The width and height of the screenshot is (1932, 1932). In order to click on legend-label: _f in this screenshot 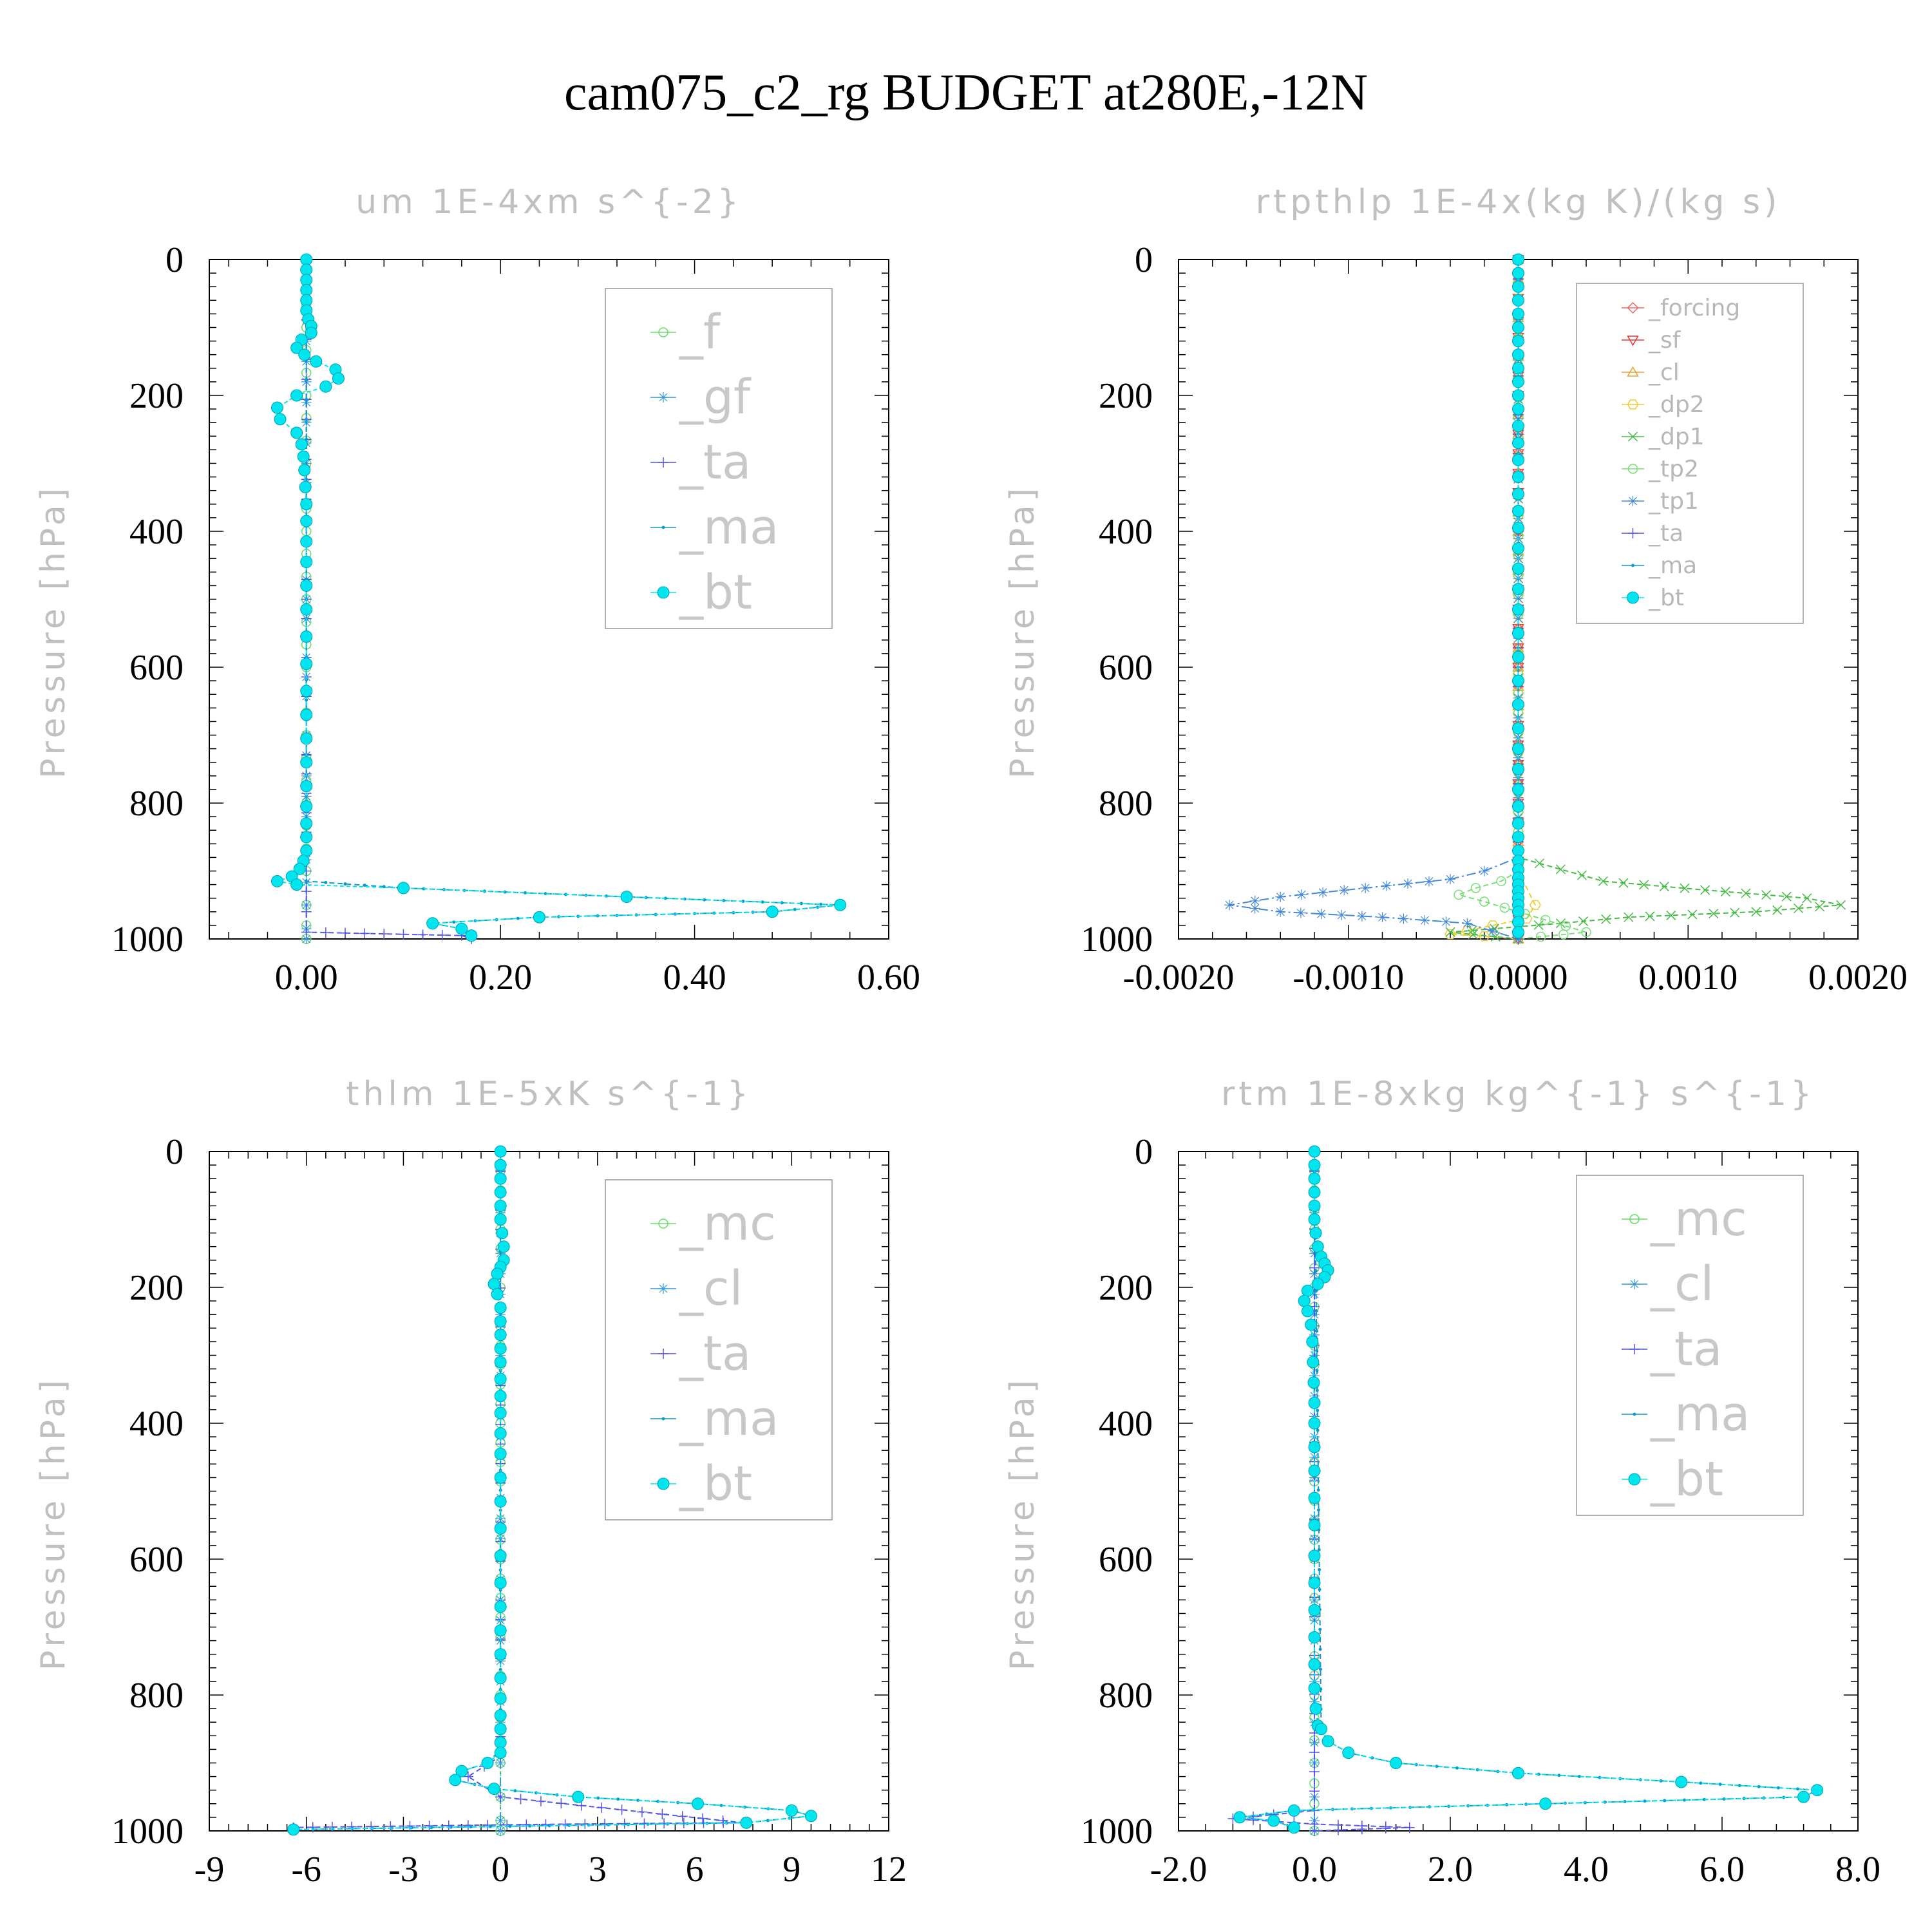, I will do `click(700, 333)`.